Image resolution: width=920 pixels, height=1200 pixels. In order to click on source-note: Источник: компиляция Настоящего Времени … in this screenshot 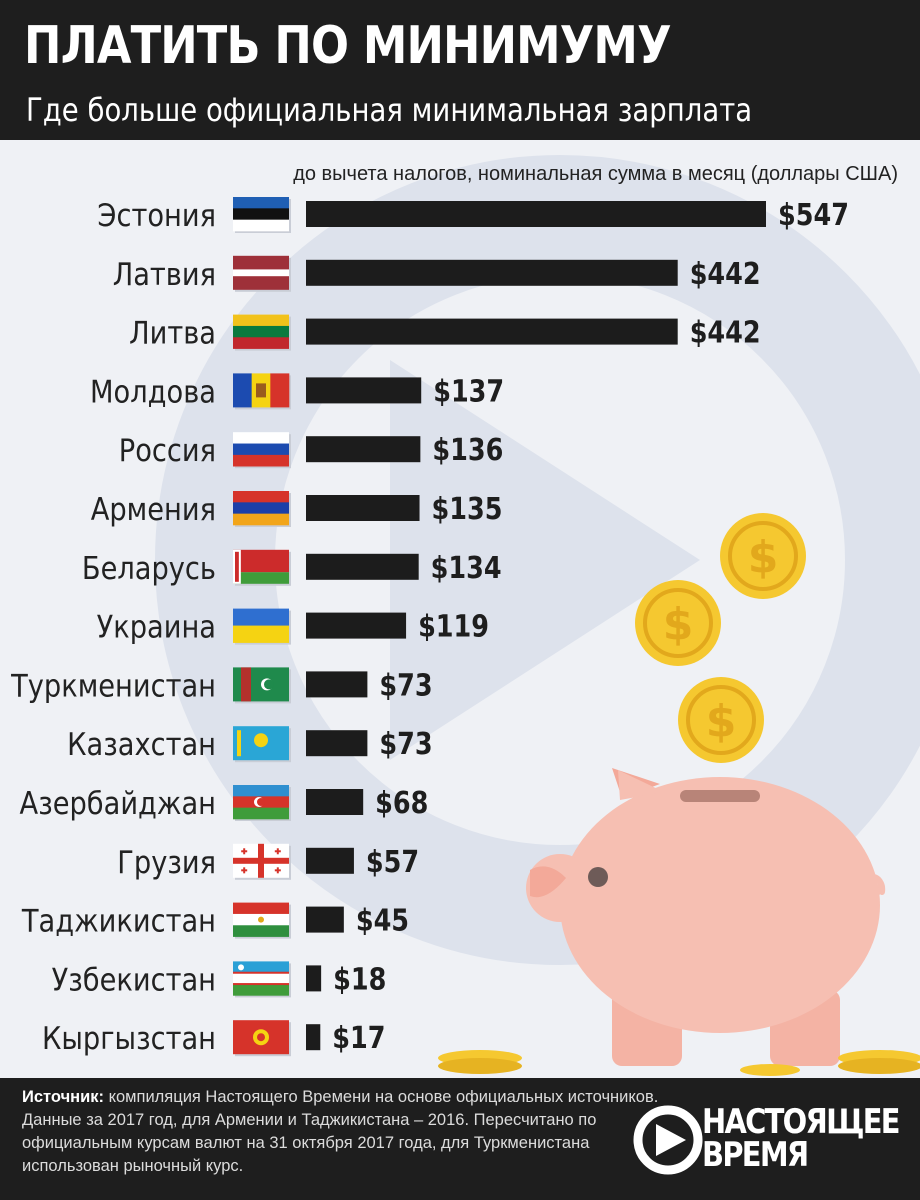, I will do `click(342, 1132)`.